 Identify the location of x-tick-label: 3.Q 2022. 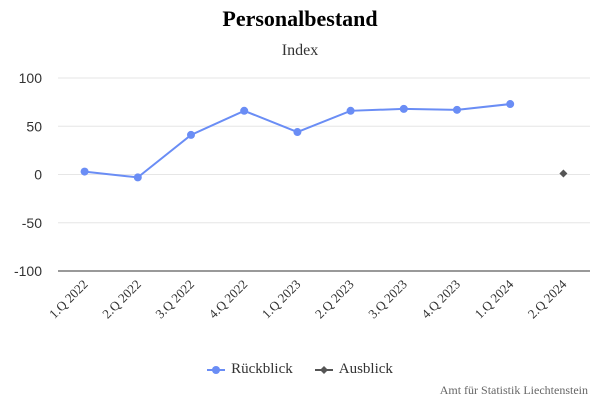
(174, 299).